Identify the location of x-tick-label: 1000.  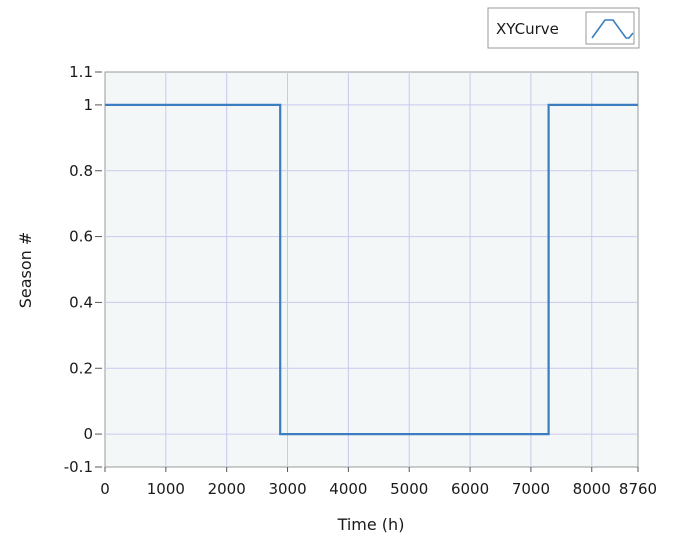
(166, 489).